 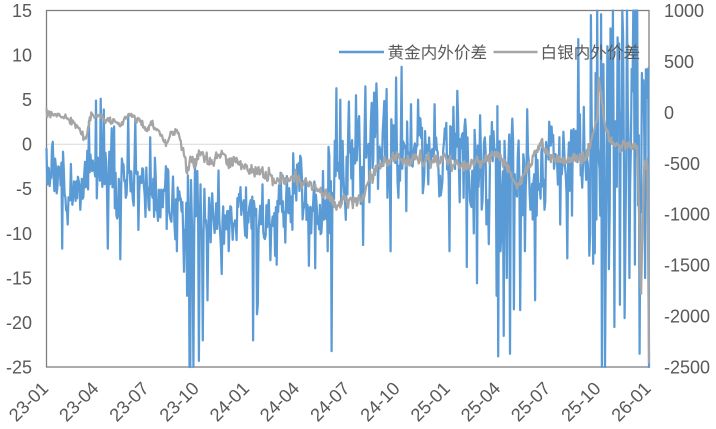 I want to click on svg-text: 5, so click(x=27, y=100).